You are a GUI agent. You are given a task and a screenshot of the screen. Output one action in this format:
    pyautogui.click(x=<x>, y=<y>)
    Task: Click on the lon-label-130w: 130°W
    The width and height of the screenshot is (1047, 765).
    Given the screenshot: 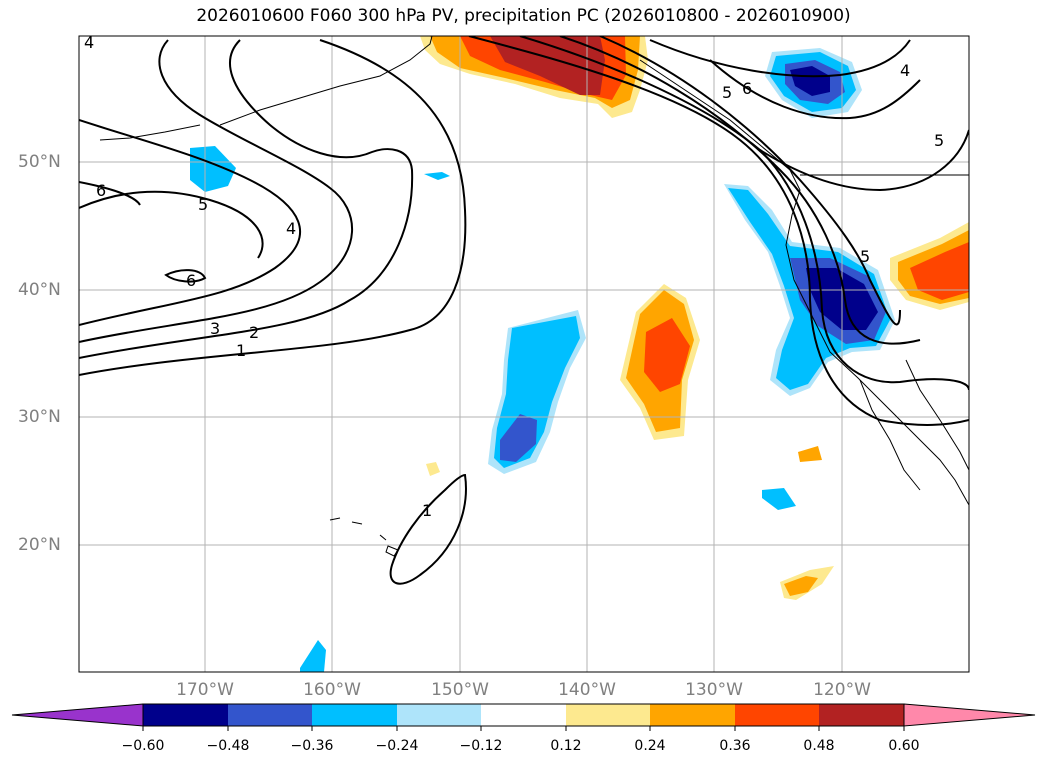 What is the action you would take?
    pyautogui.click(x=714, y=690)
    